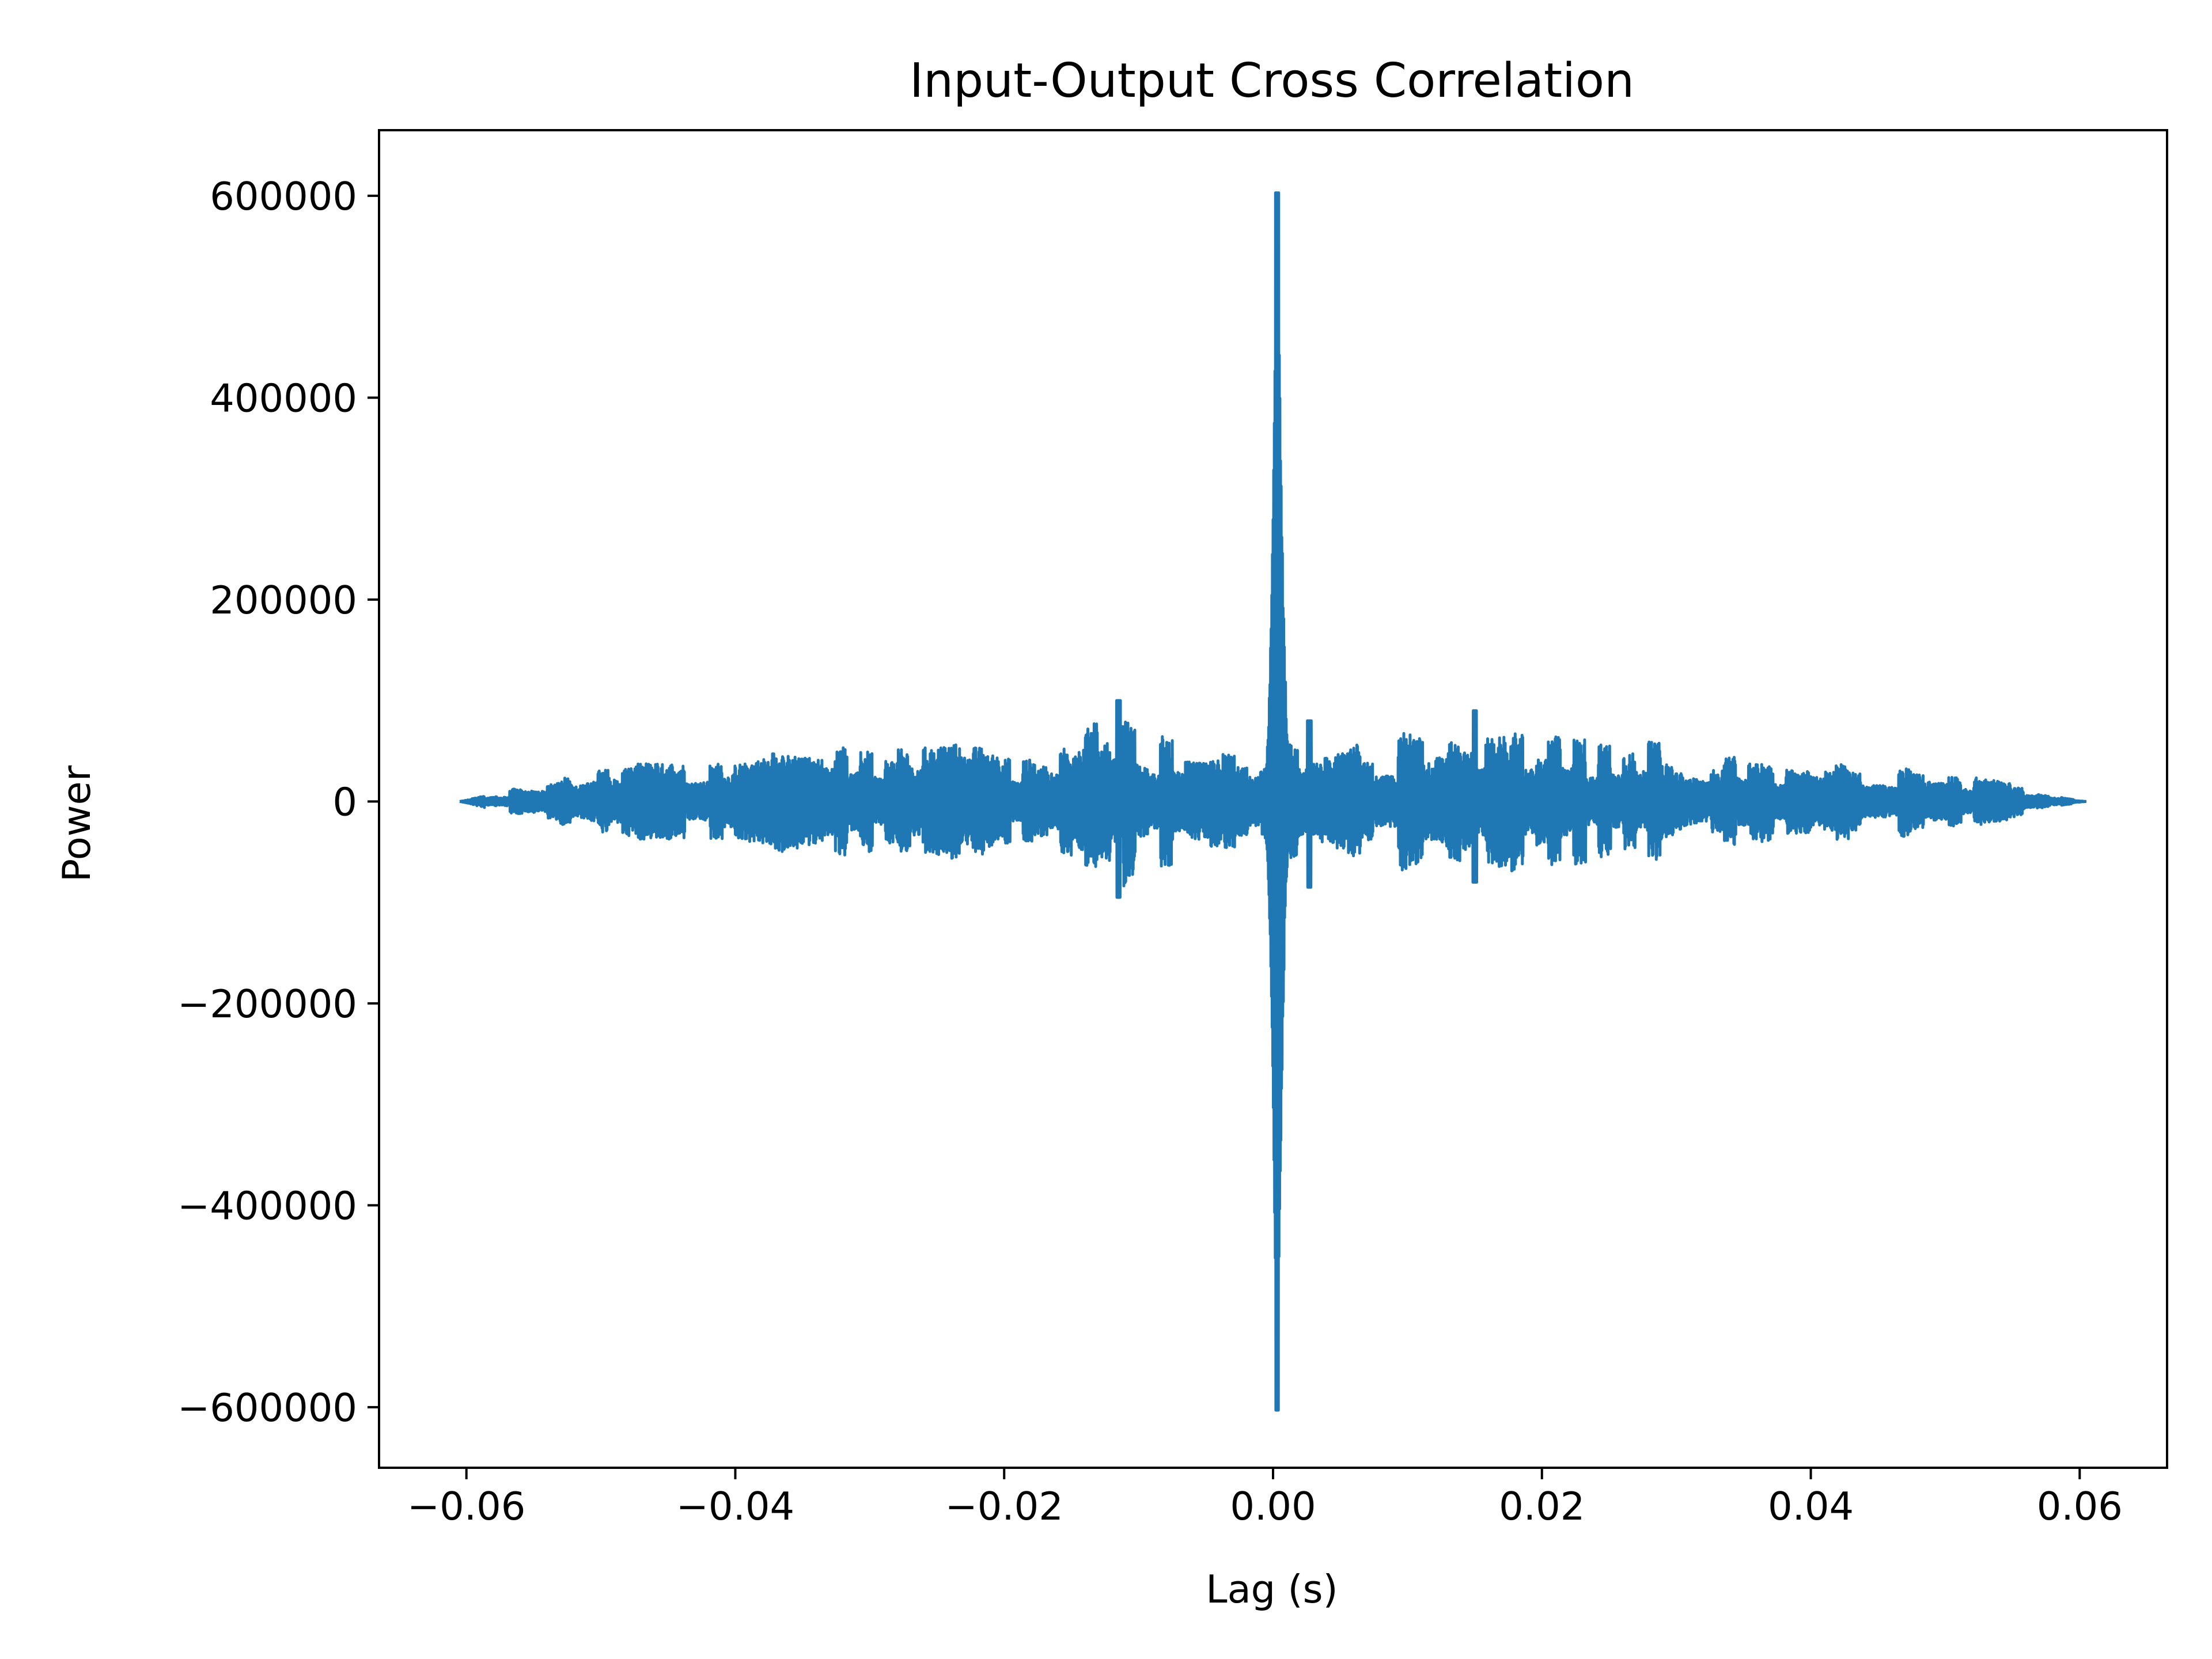  I want to click on y-tick-label: −600000, so click(267, 1407).